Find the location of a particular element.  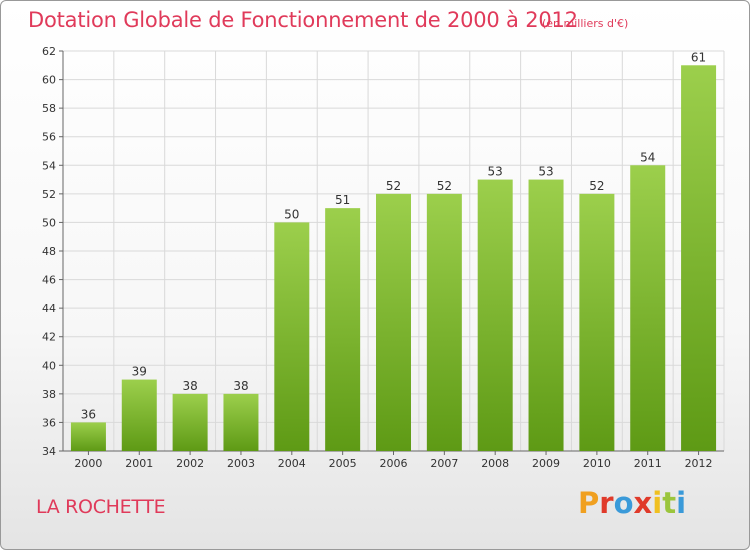

data-label: 39 is located at coordinates (139, 372).